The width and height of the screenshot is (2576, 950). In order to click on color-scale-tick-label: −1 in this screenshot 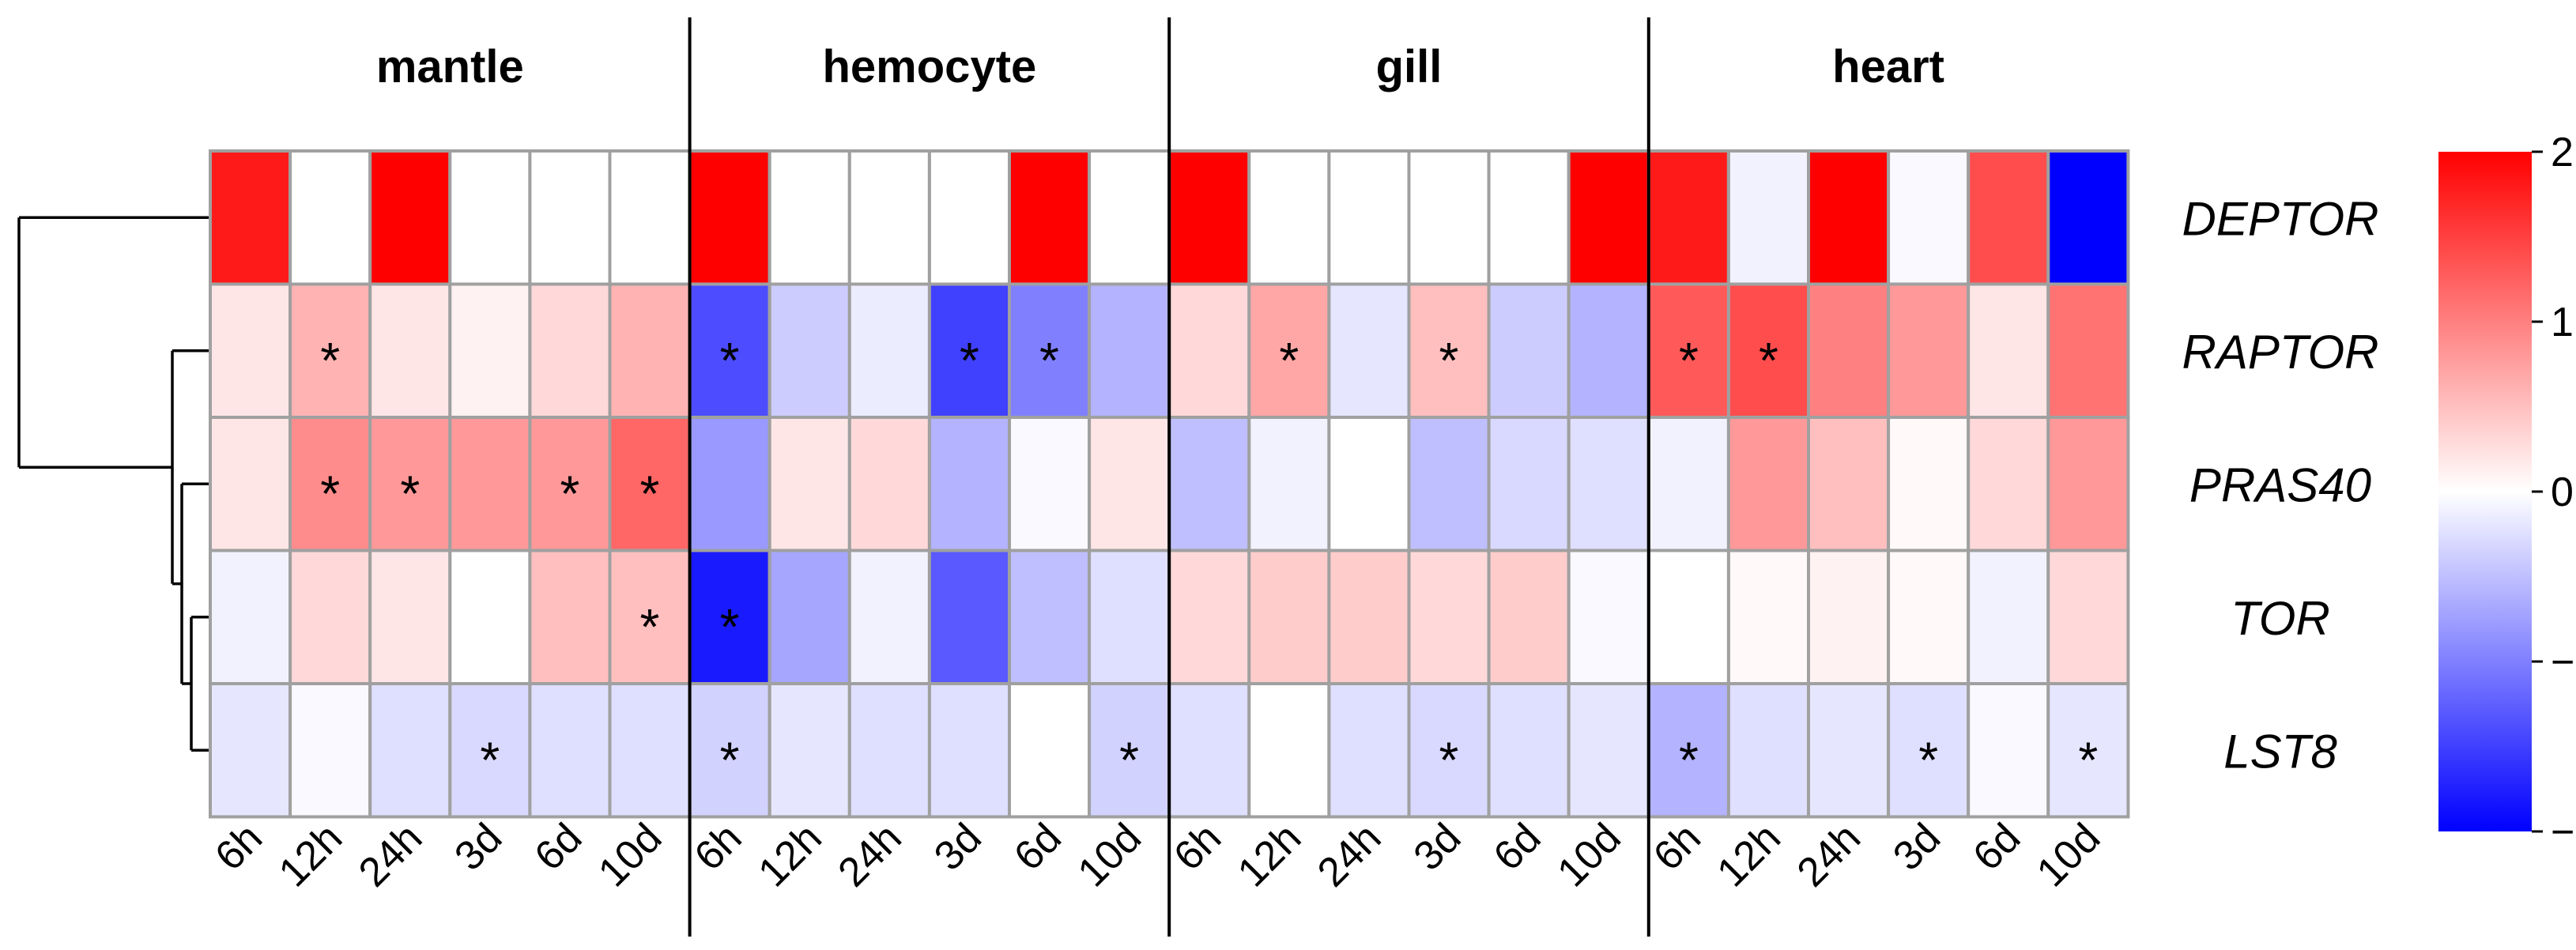, I will do `click(2563, 662)`.